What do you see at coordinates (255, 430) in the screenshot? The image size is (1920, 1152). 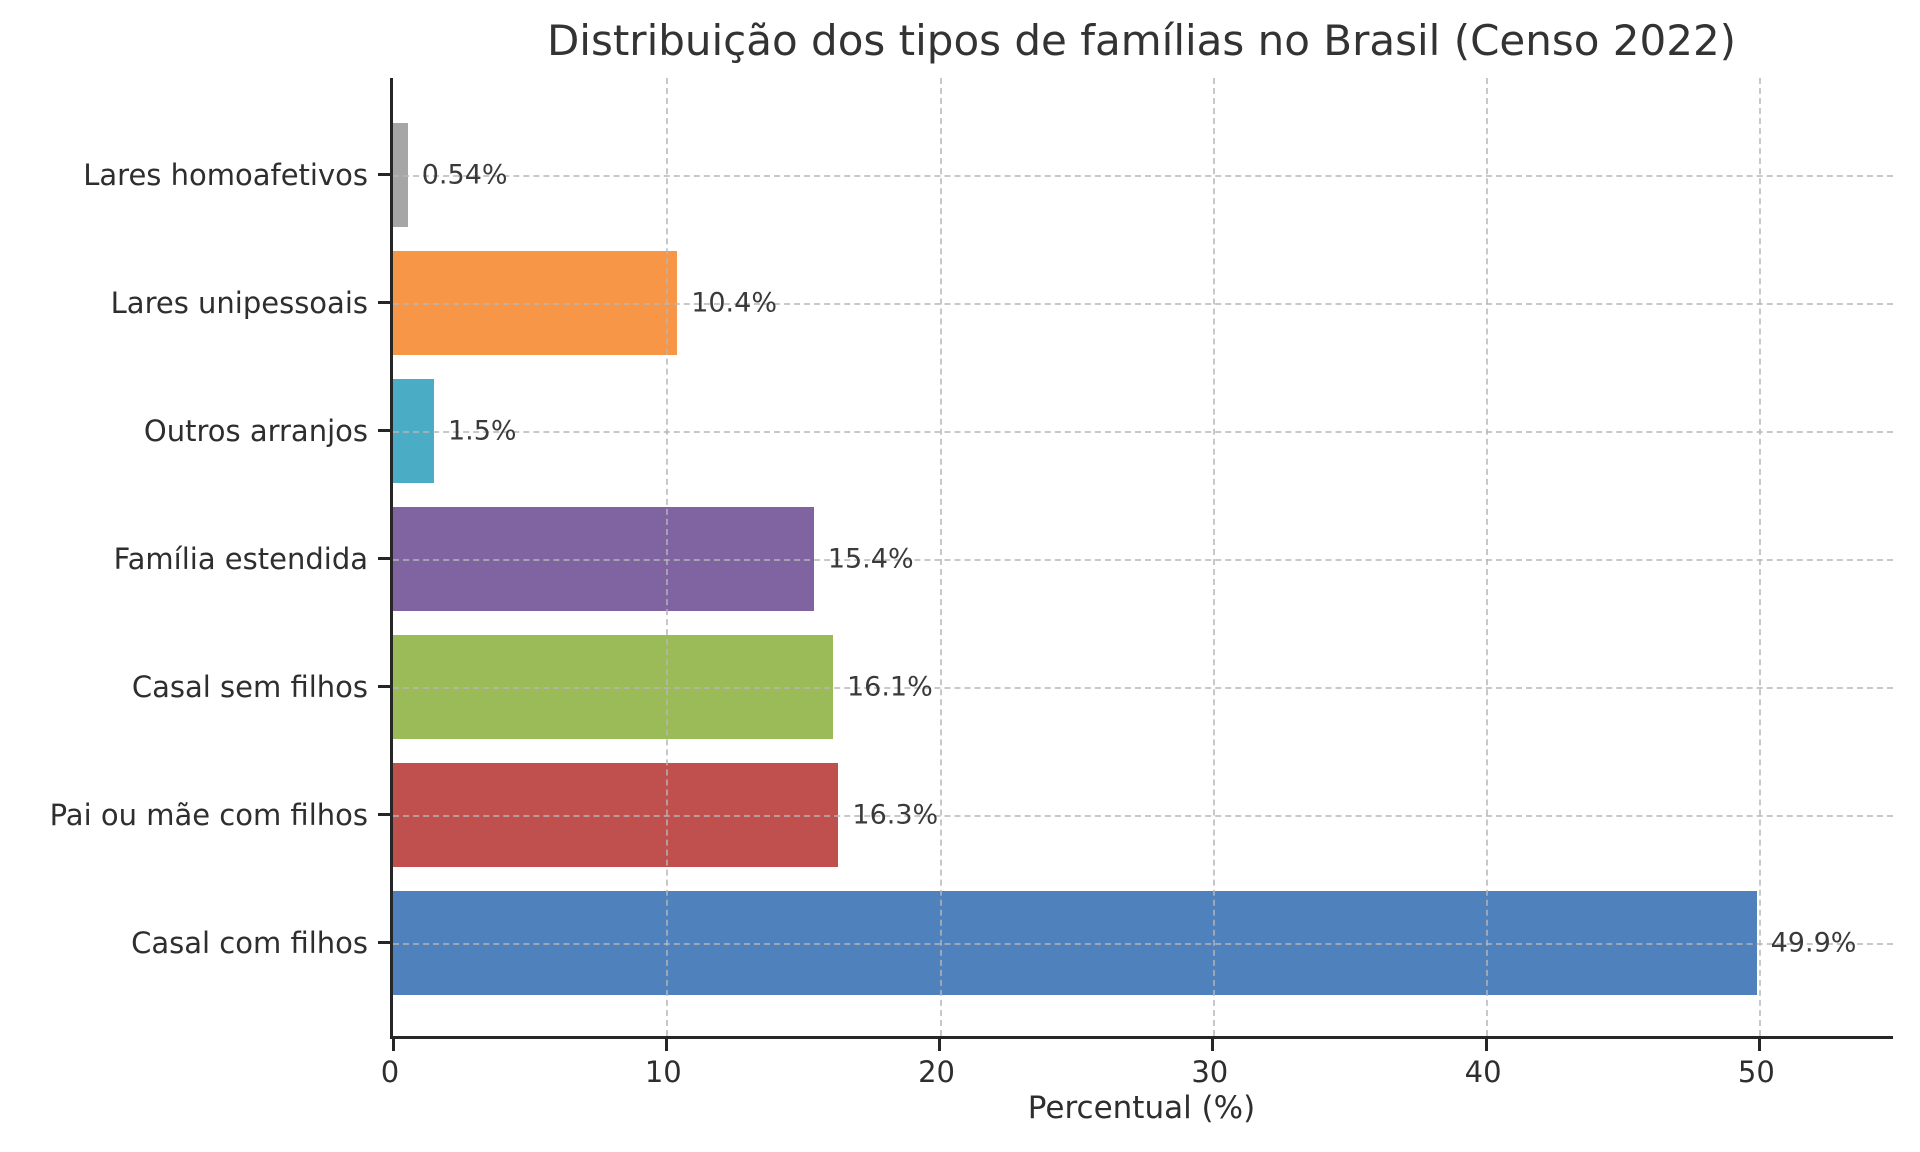 I see `category-label: Outros arranjos` at bounding box center [255, 430].